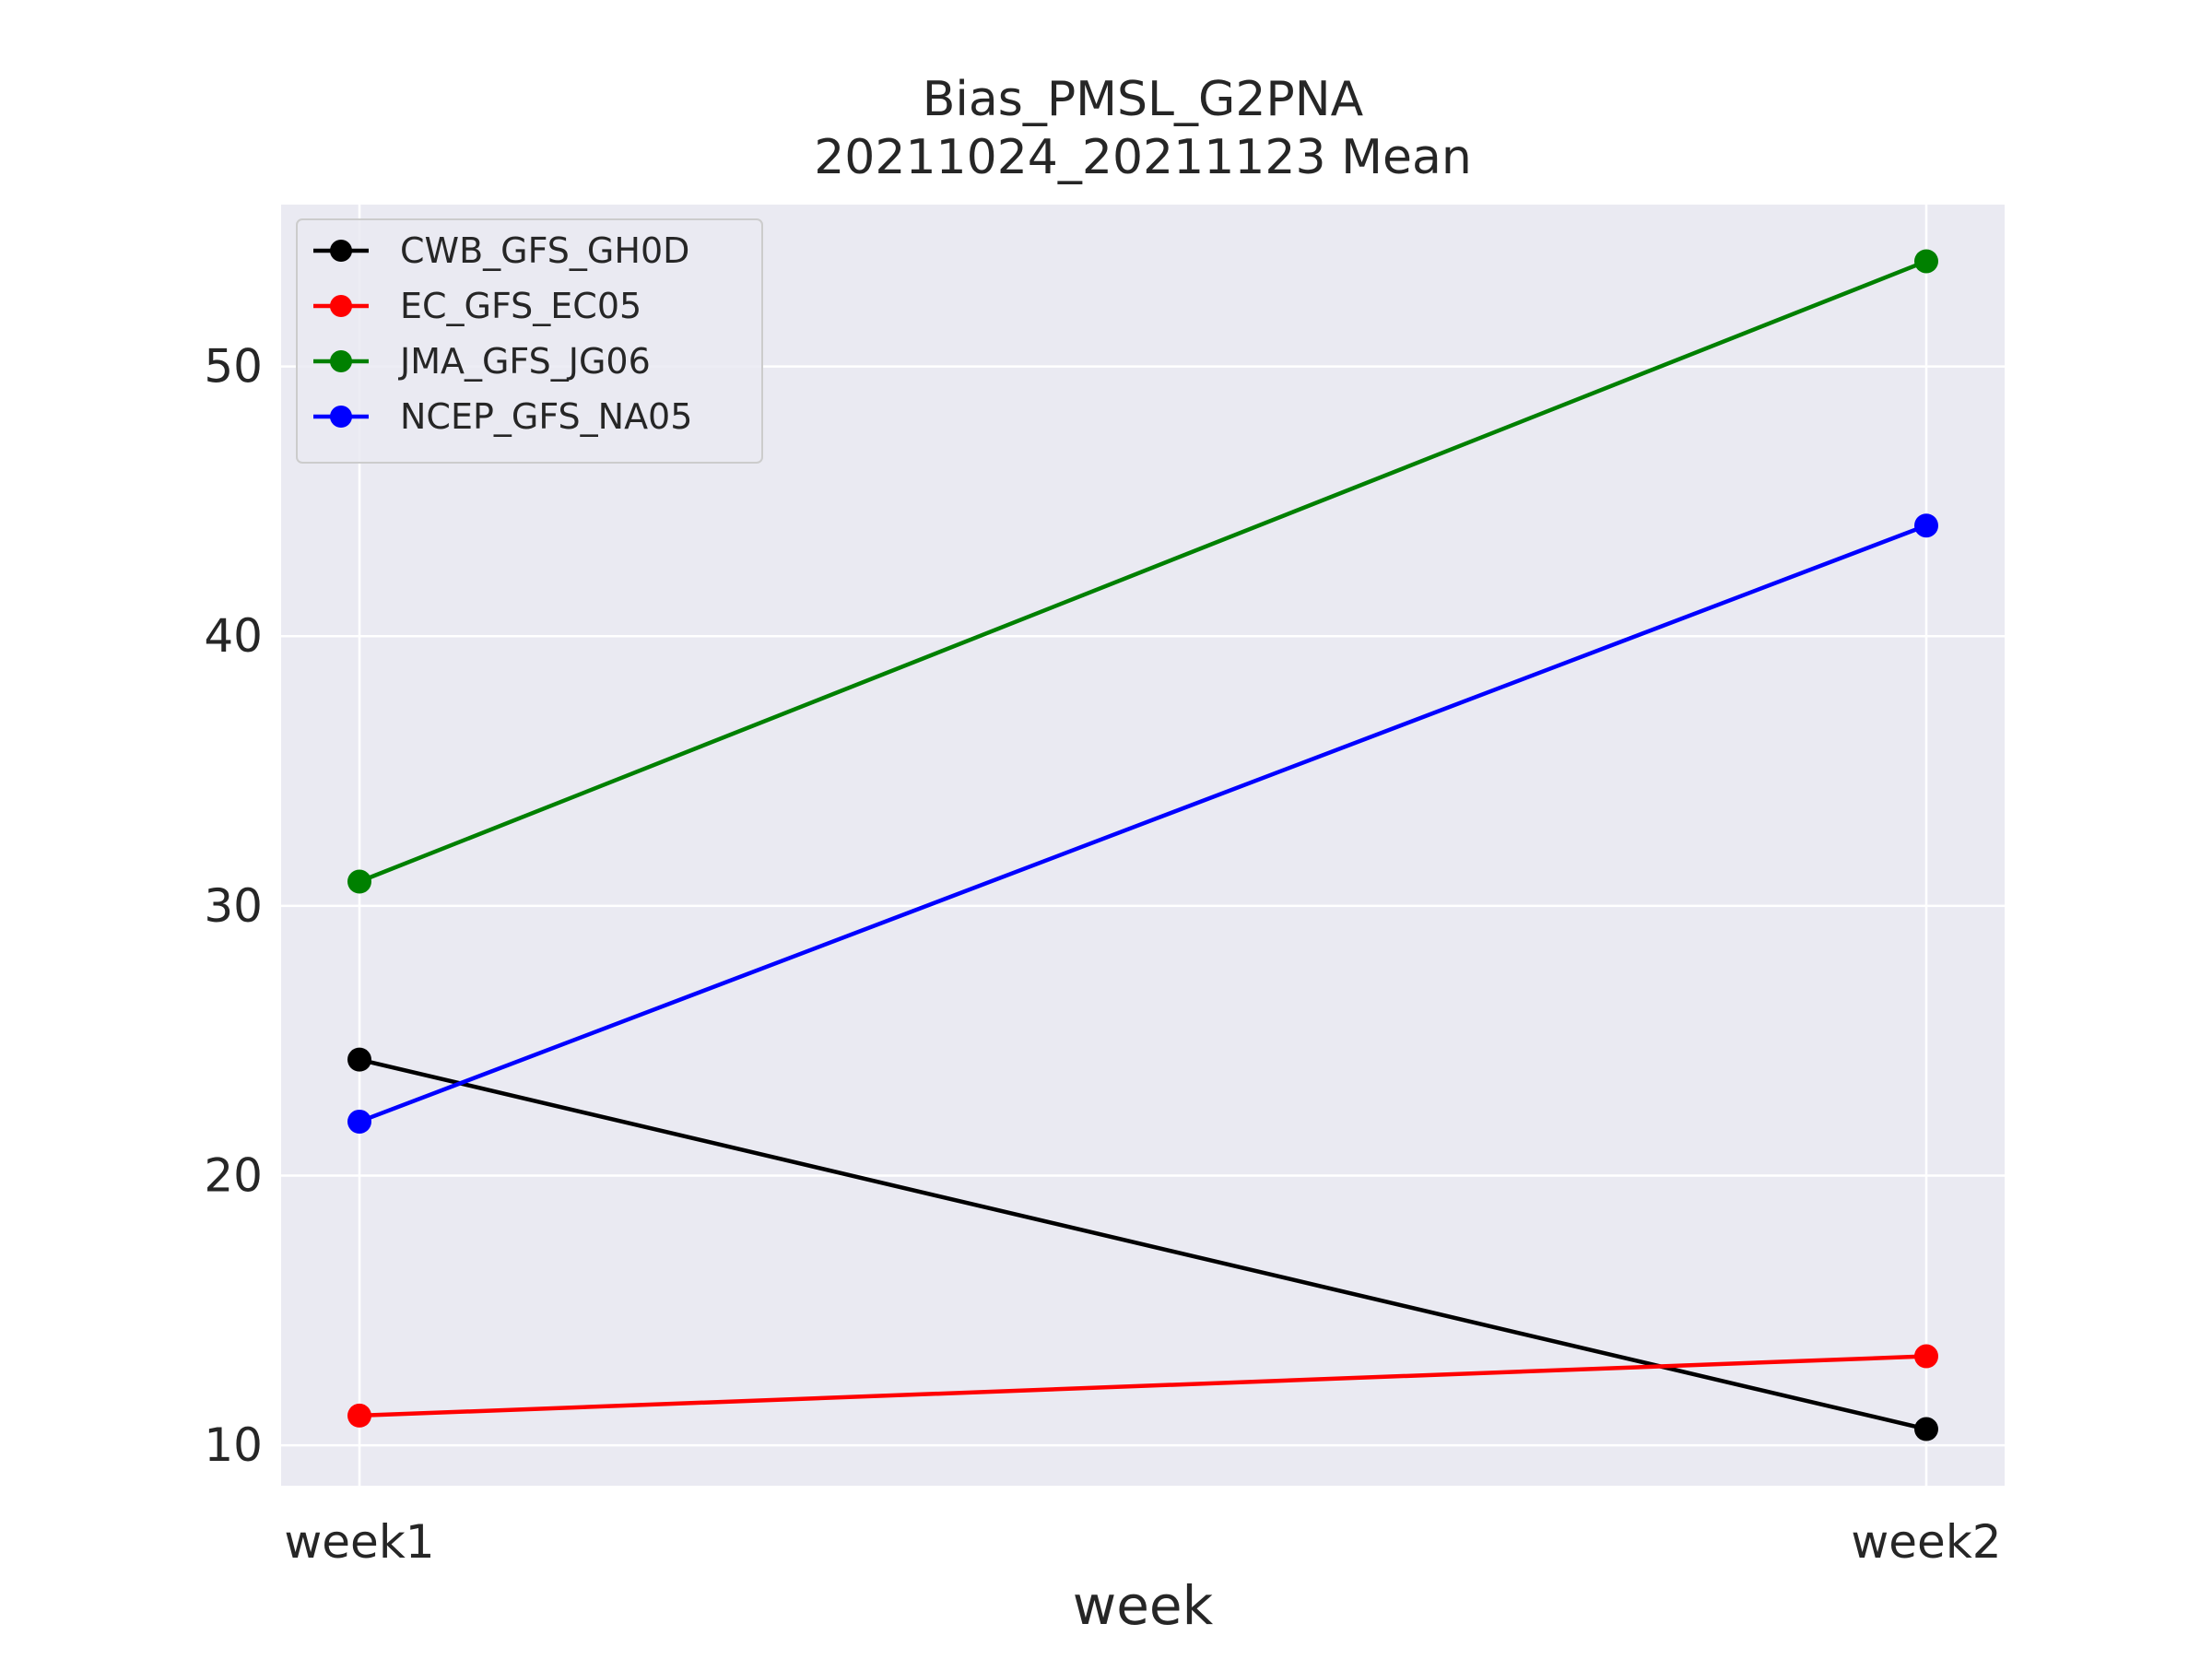 This screenshot has width=2212, height=1659. Describe the element at coordinates (1143, 1605) in the screenshot. I see `x-axis-label: week` at that location.